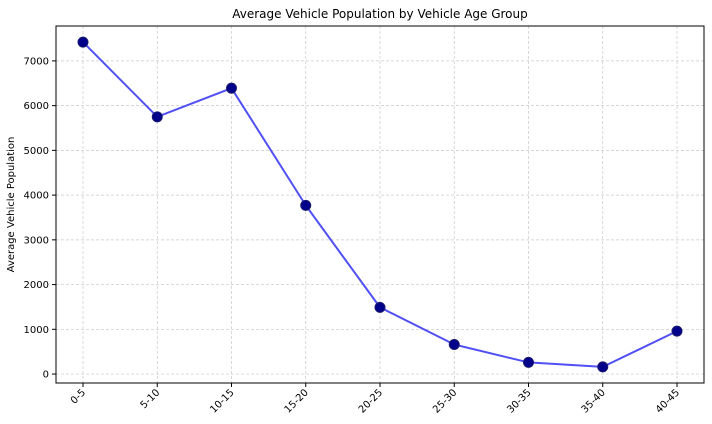 Image resolution: width=712 pixels, height=424 pixels. I want to click on x-tick-label: 35-40, so click(594, 401).